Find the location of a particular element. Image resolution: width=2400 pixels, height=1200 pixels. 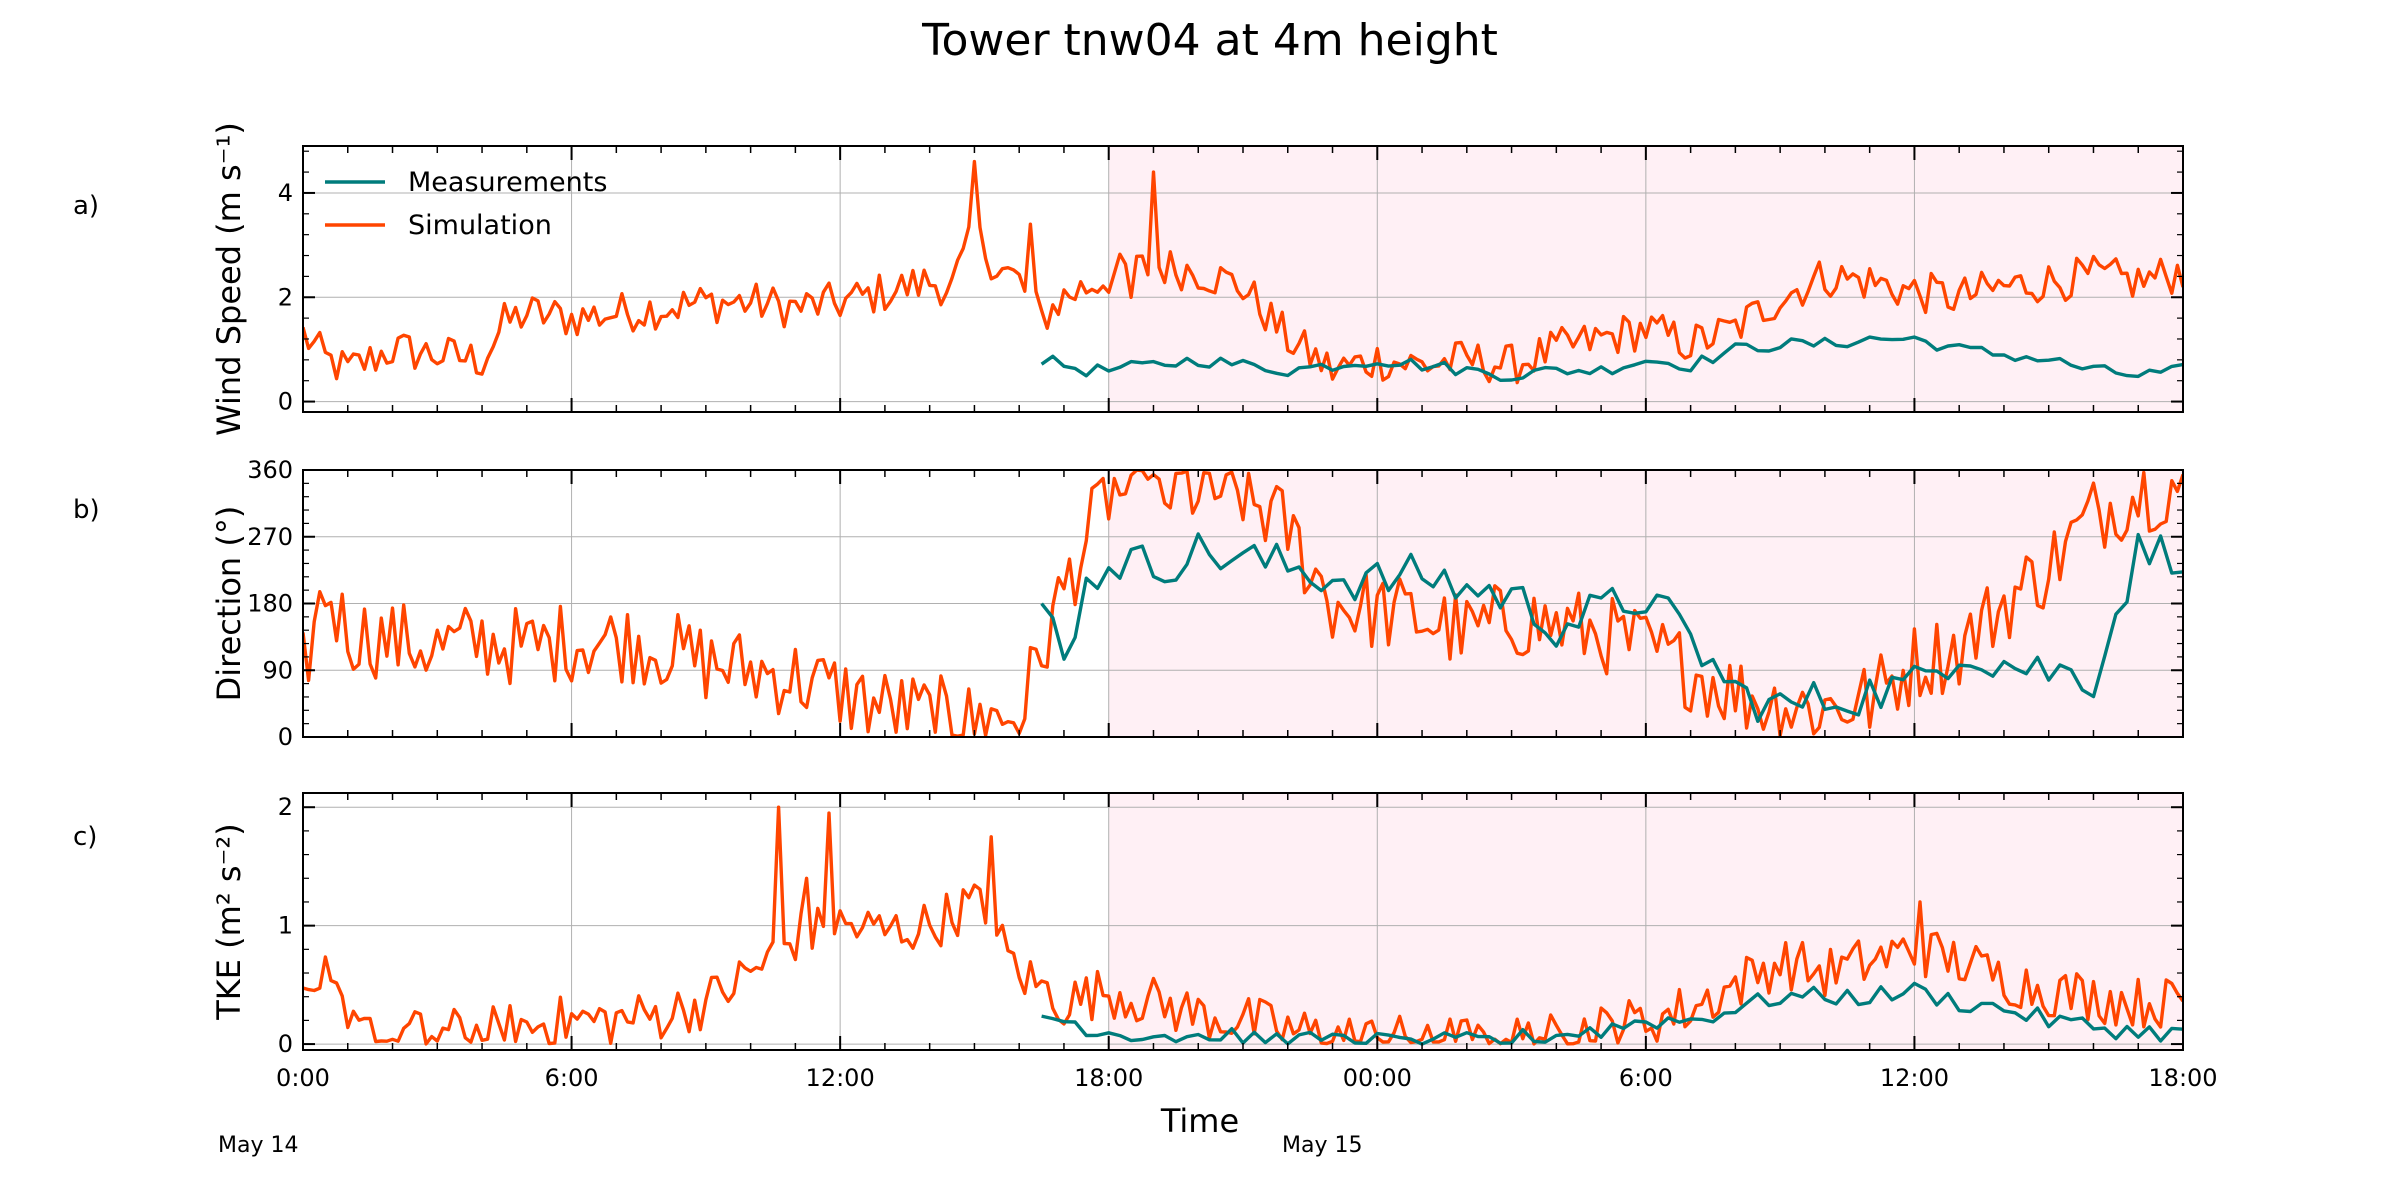

x-axis-label: Time is located at coordinates (1199, 1121).